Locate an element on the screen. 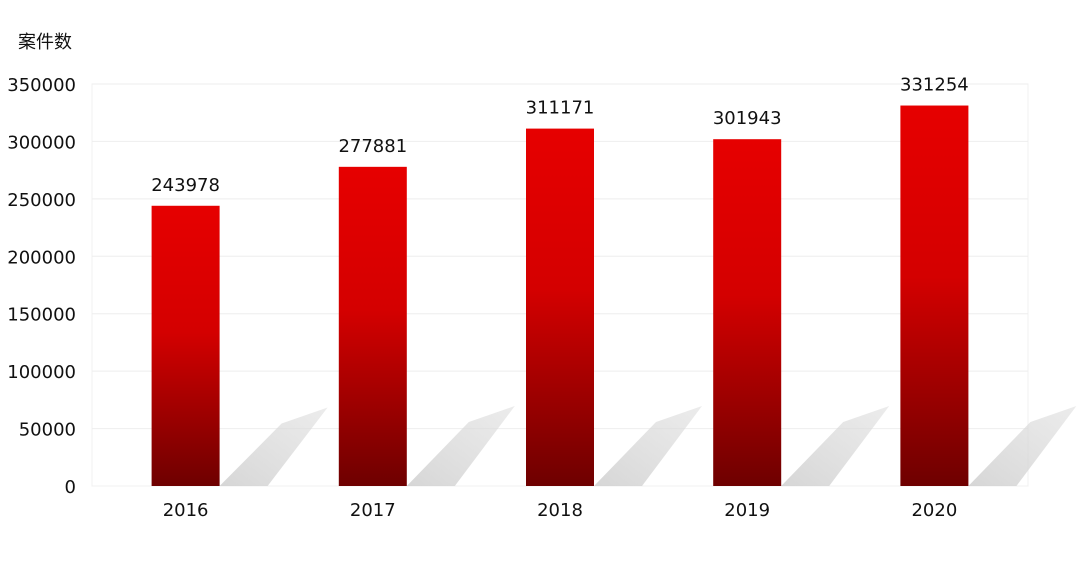 The width and height of the screenshot is (1080, 567). x-tick-label: 2016 is located at coordinates (186, 510).